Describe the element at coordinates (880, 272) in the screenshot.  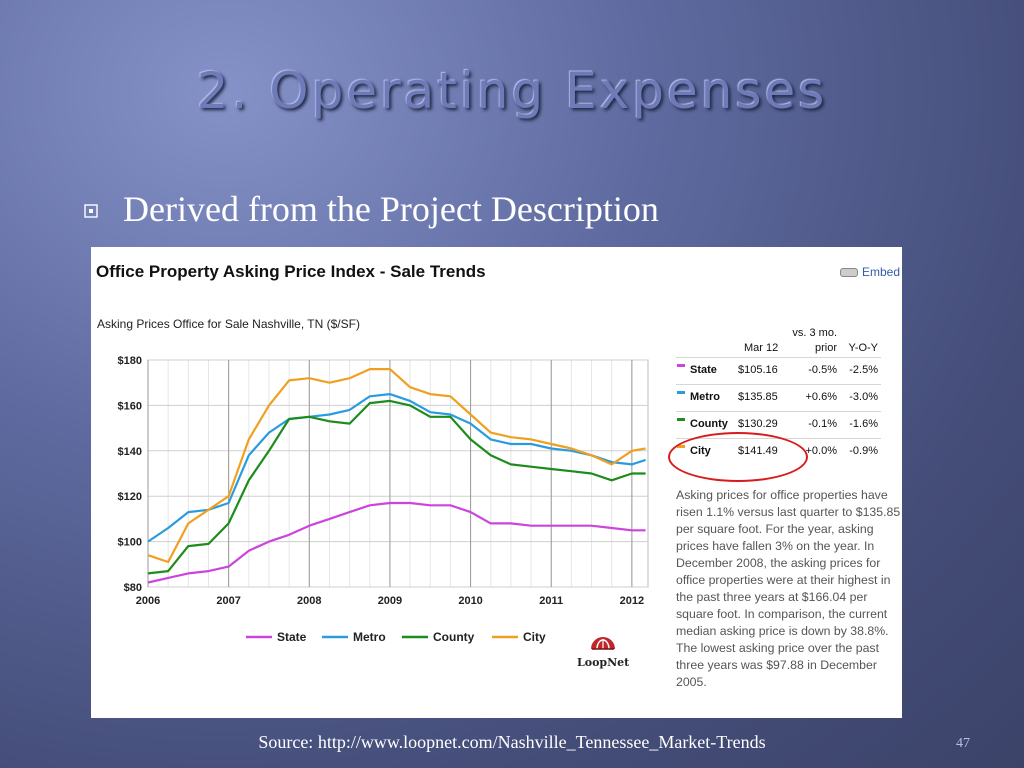
I see `embed-label: Embed` at that location.